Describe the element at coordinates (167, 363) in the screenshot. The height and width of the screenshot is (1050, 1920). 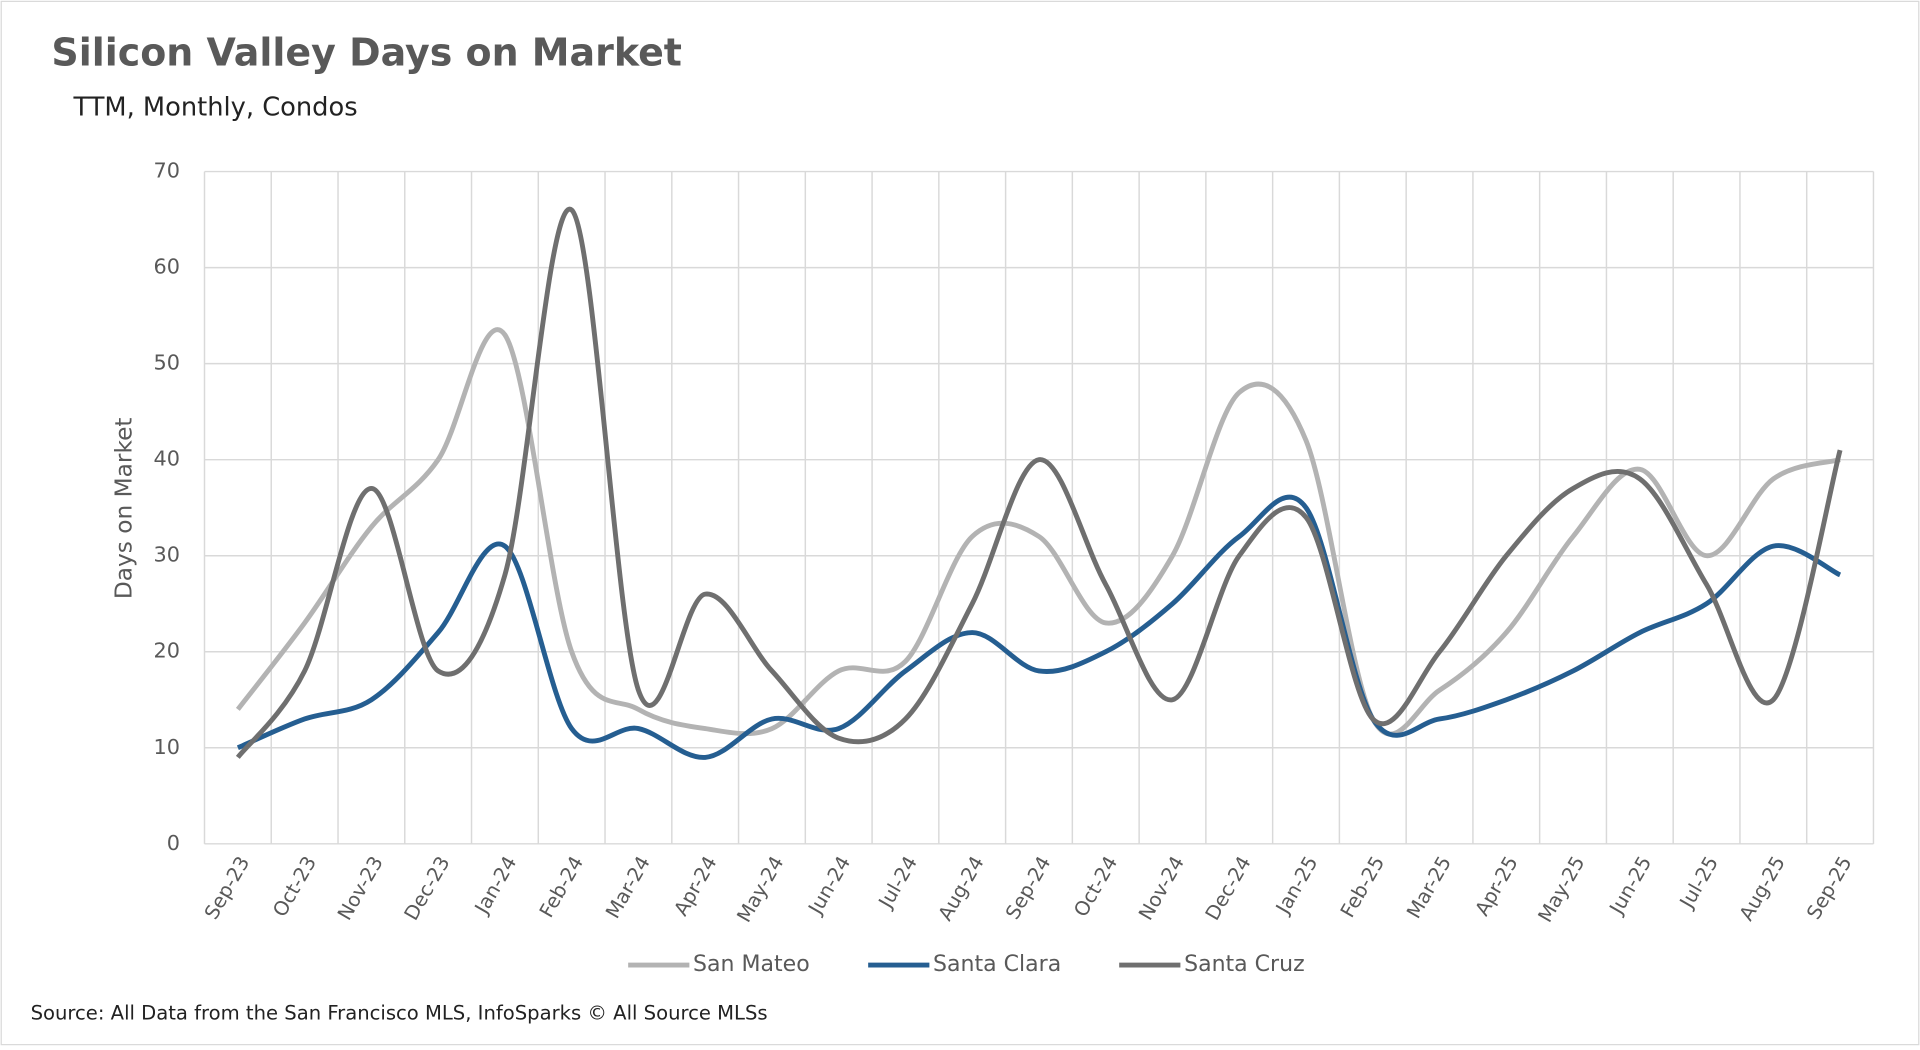
I see `y-tick-label: 50` at that location.